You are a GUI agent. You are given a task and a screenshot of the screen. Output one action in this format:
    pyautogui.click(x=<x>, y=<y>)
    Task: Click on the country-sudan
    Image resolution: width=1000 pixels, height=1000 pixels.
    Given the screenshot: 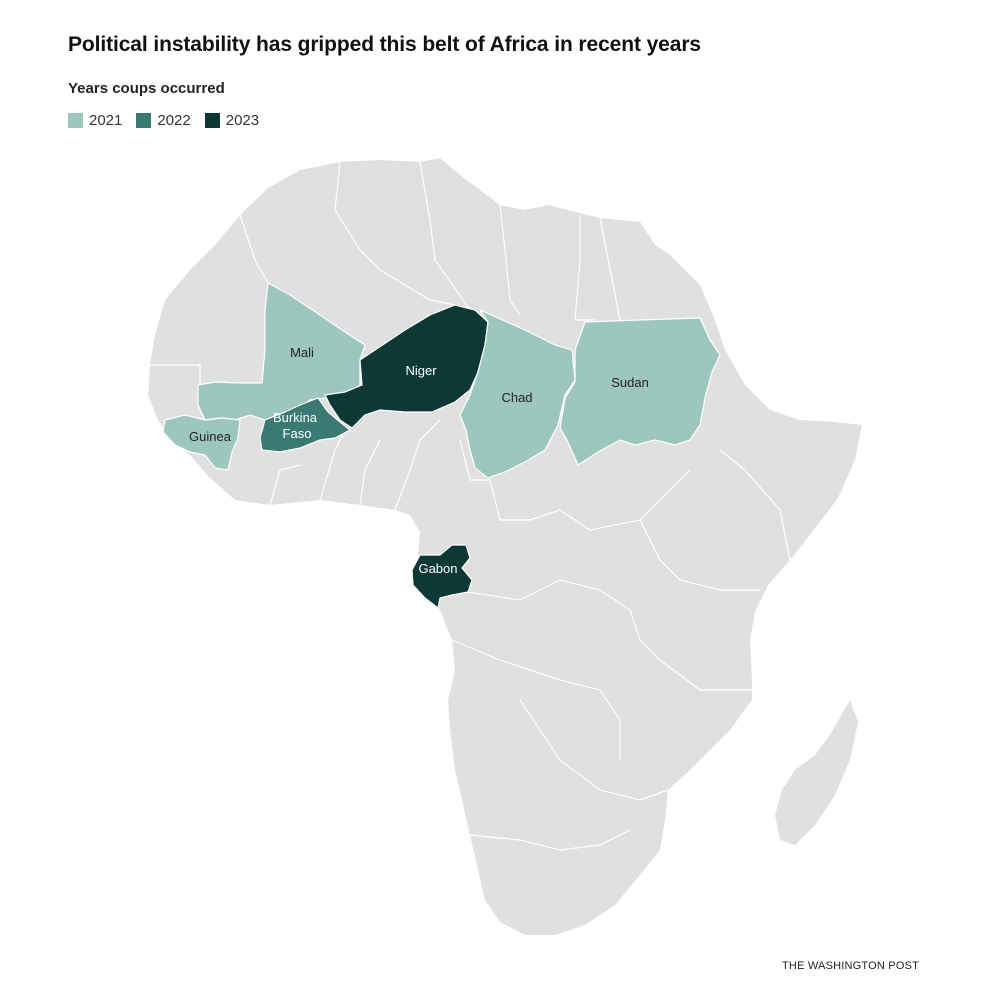 What is the action you would take?
    pyautogui.click(x=640, y=391)
    